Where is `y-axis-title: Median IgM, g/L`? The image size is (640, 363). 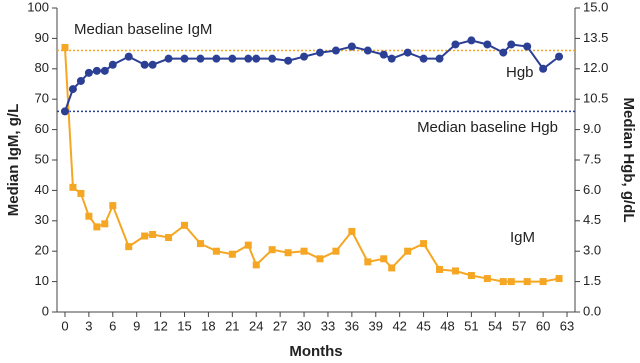 y-axis-title: Median IgM, g/L is located at coordinates (13, 160).